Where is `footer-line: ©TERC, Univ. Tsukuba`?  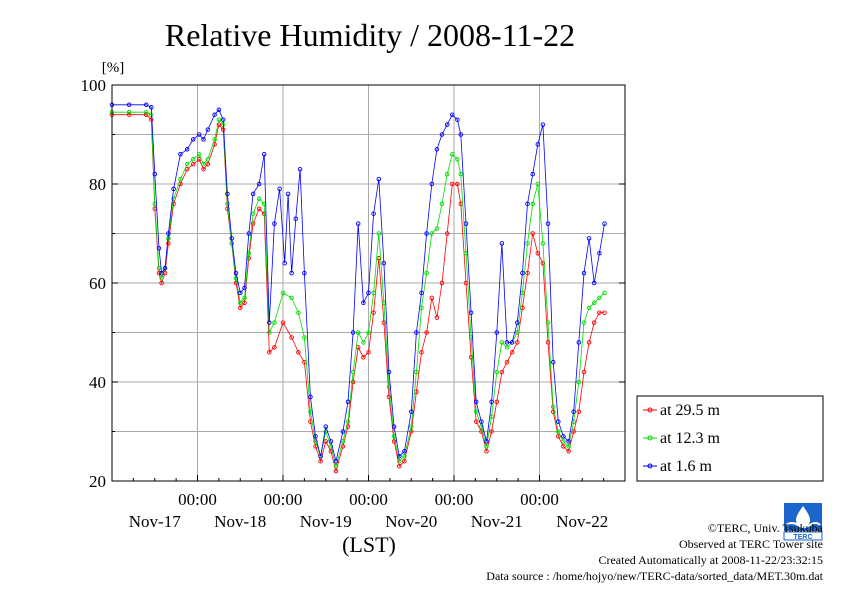
footer-line: ©TERC, Univ. Tsukuba is located at coordinates (766, 528).